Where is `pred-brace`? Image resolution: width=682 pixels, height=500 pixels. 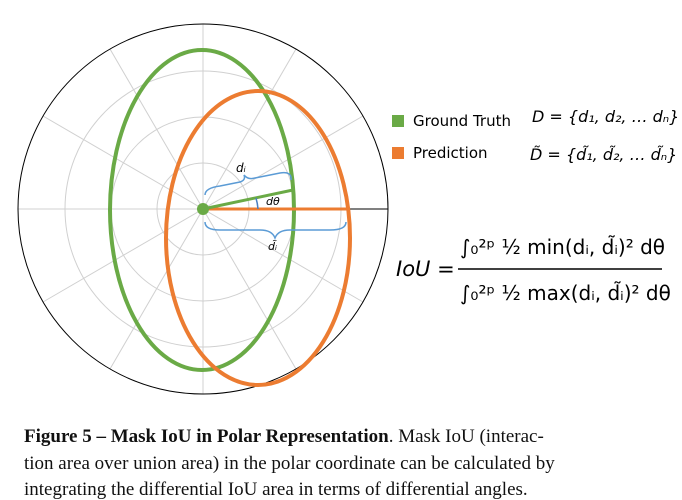
pred-brace is located at coordinates (275, 231).